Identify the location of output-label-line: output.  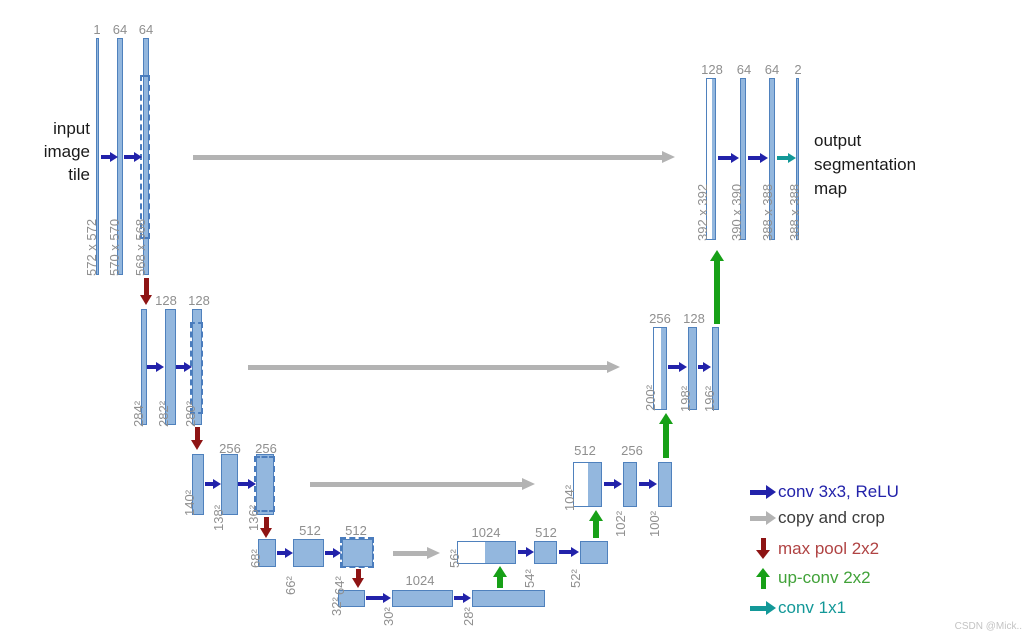
(838, 140).